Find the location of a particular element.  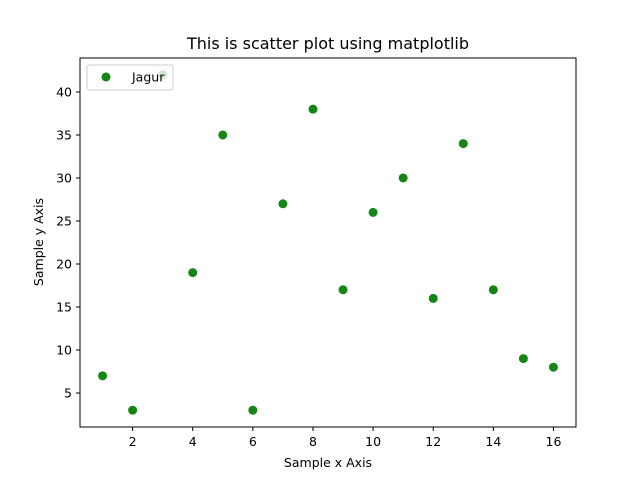

y-tick-label: 10 is located at coordinates (64, 350).